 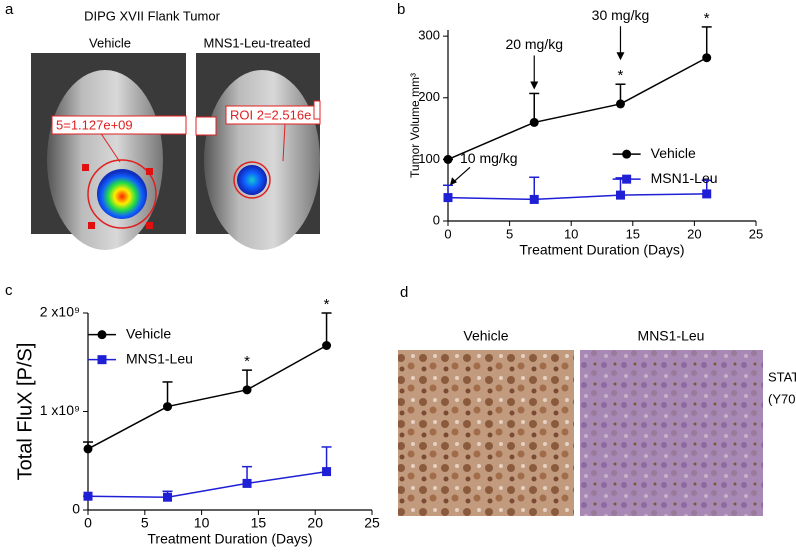 I want to click on y-tick-label: 300, so click(x=429, y=35).